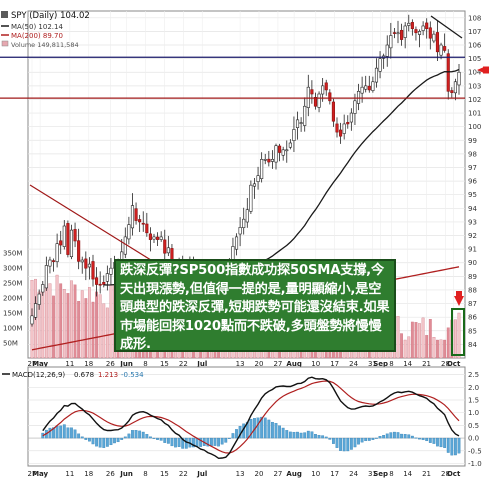 The width and height of the screenshot is (497, 500). I want to click on macd-tick-label: -0.5, so click(475, 451).